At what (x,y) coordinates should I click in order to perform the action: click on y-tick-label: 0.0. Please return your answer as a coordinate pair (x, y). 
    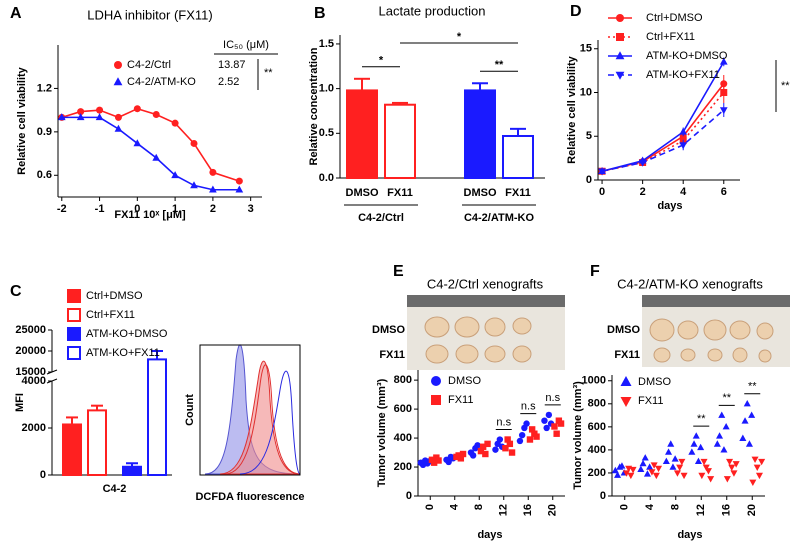
    Looking at the image, I should click on (326, 178).